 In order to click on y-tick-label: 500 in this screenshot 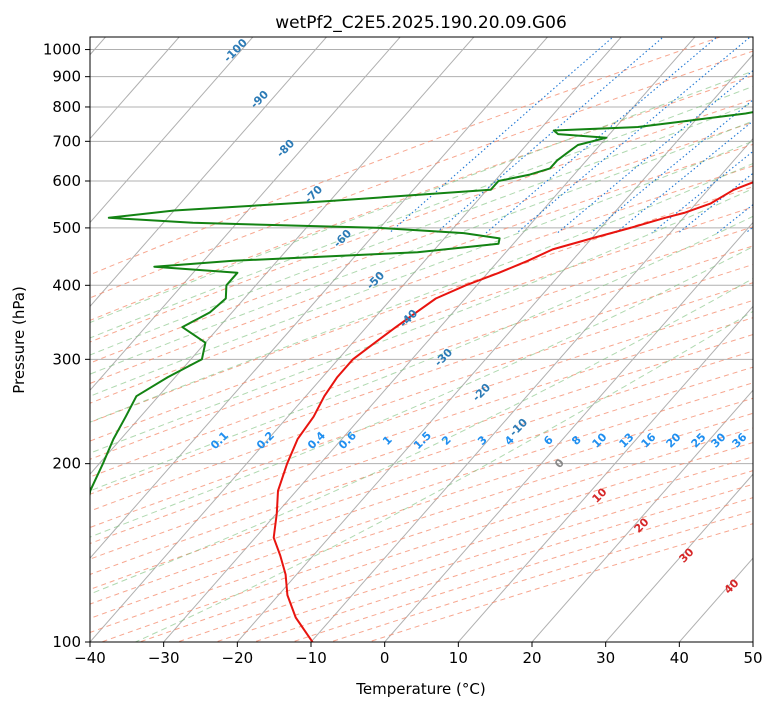, I will do `click(66, 228)`.